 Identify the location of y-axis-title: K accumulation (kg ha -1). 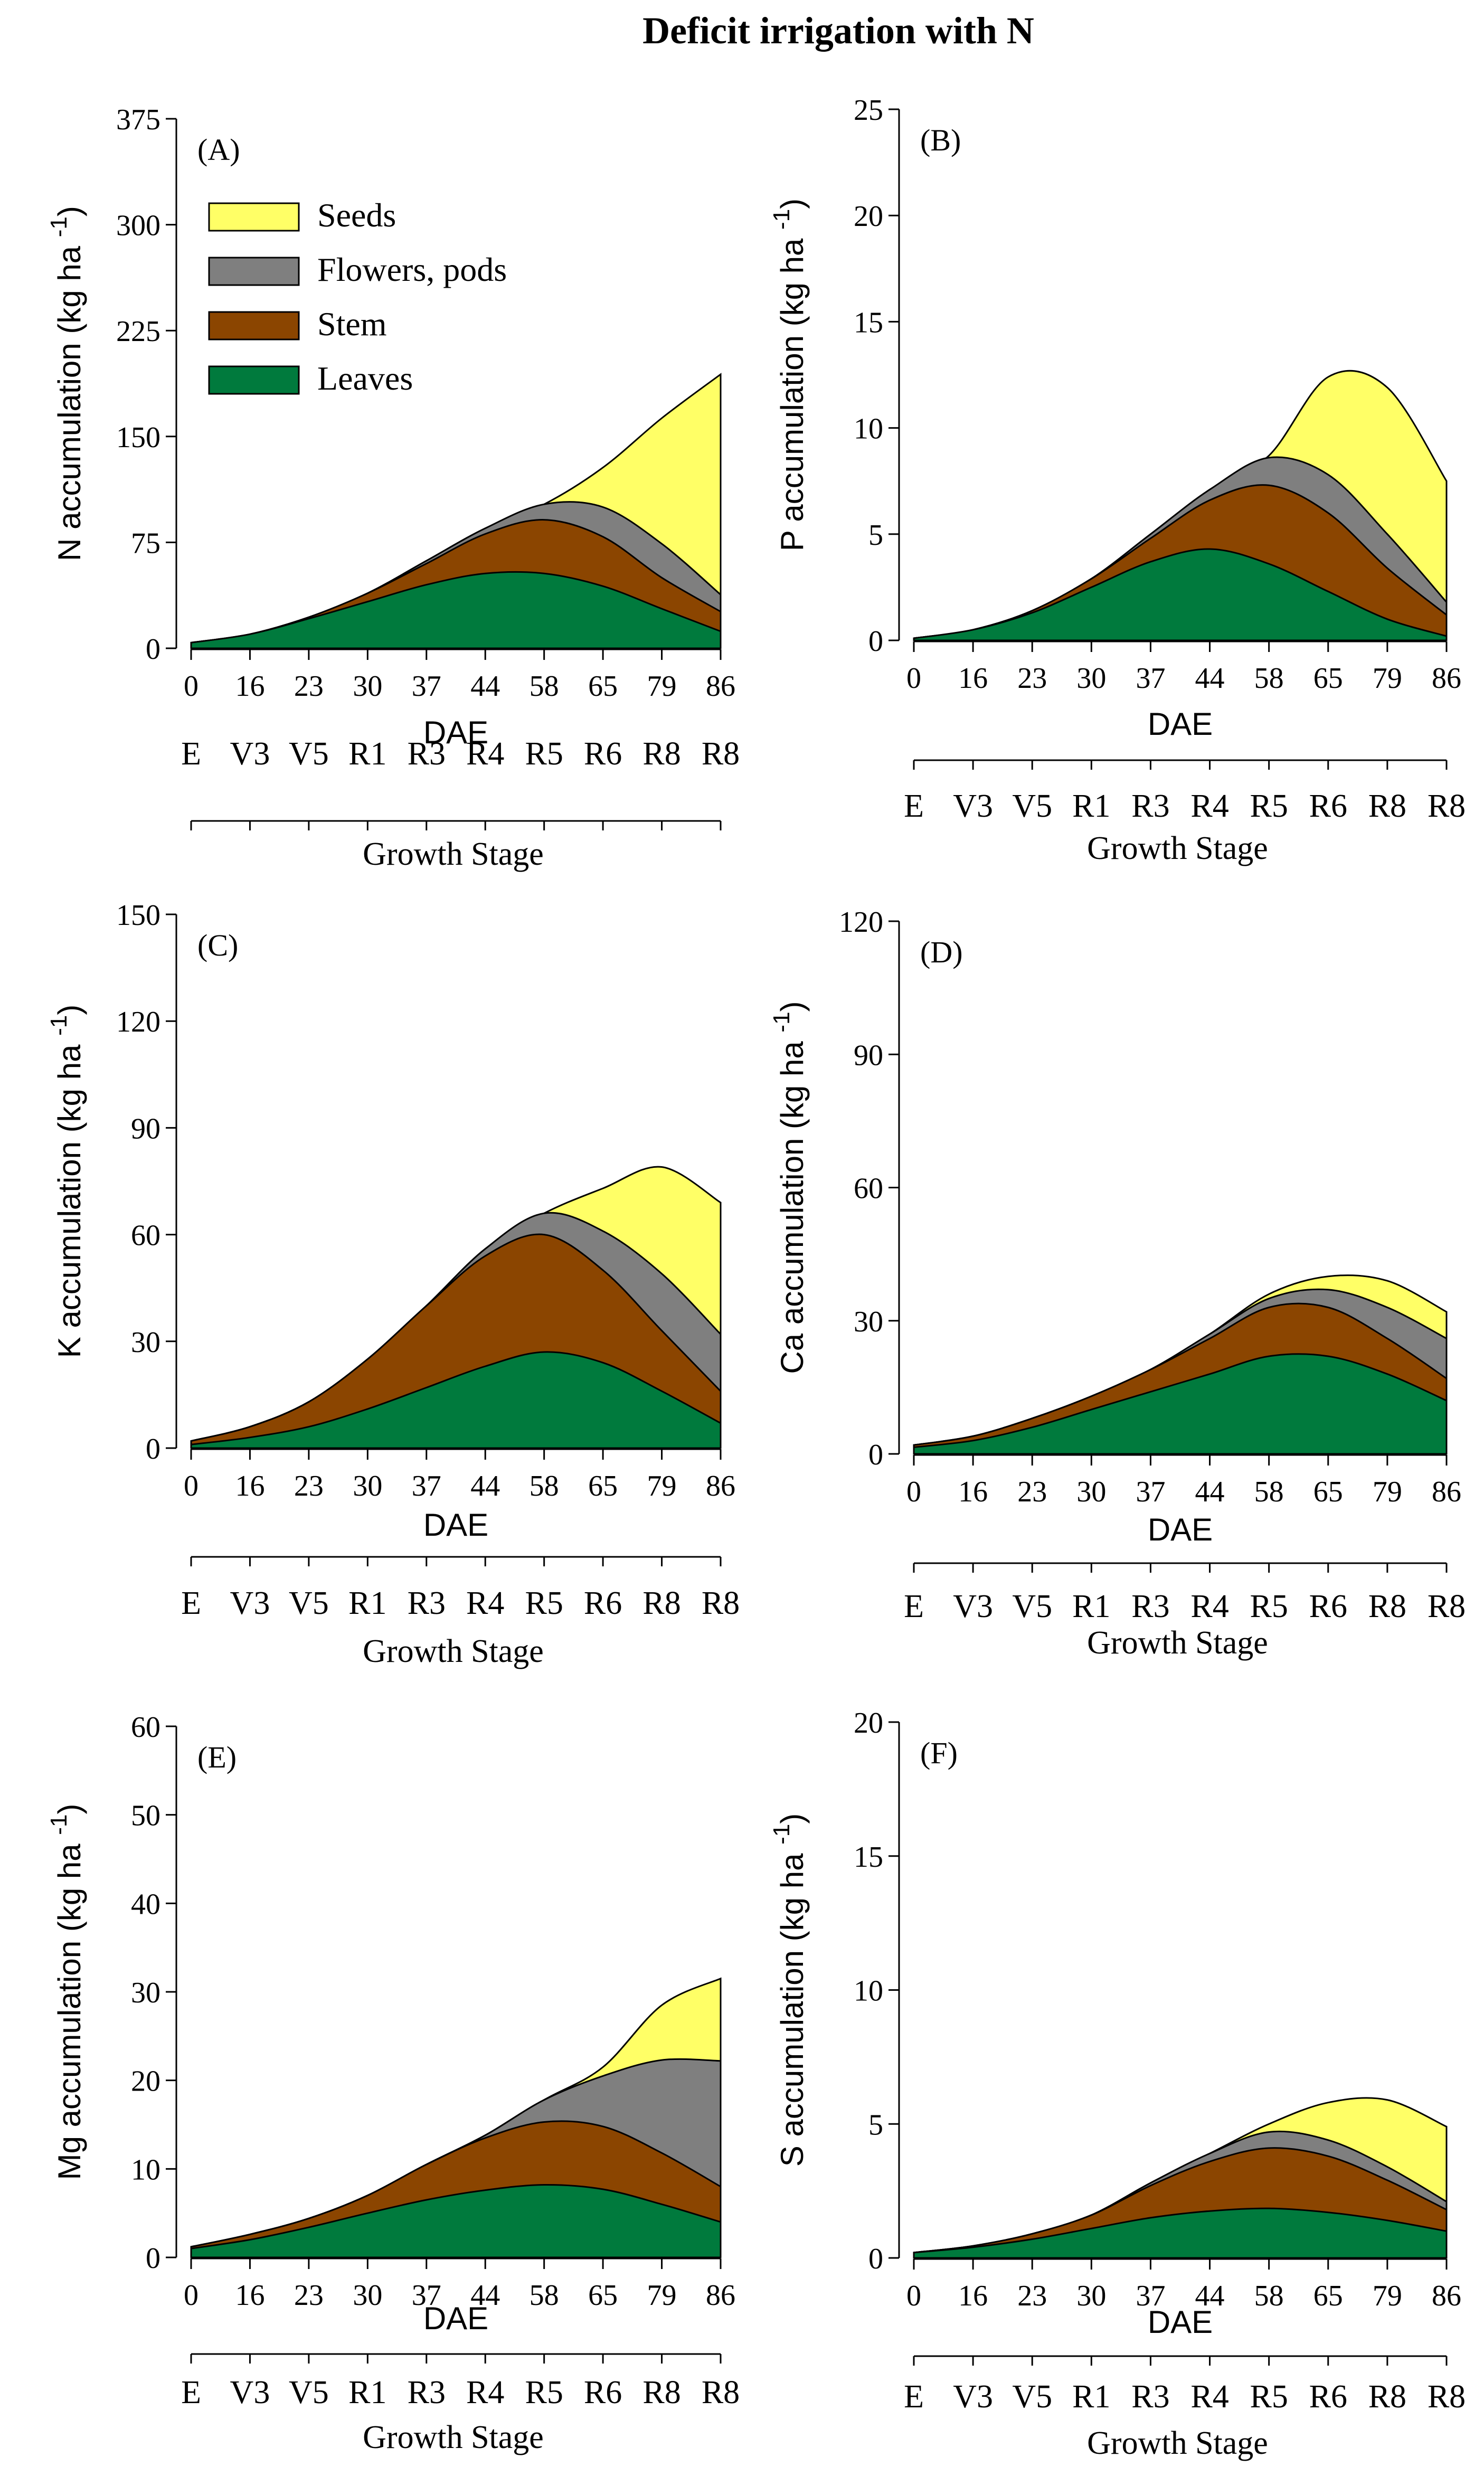
(66, 1181).